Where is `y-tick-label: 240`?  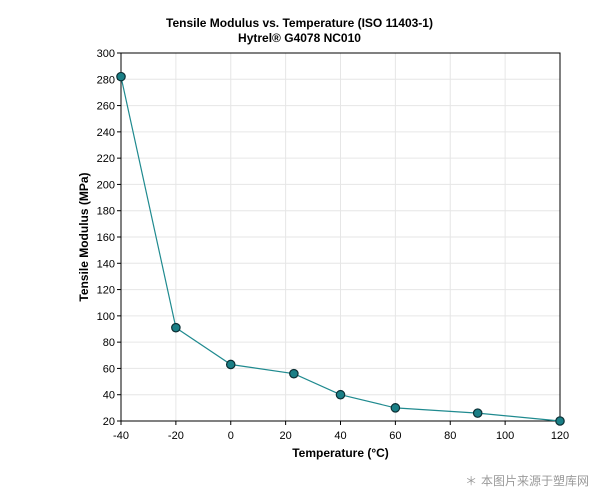 y-tick-label: 240 is located at coordinates (106, 133).